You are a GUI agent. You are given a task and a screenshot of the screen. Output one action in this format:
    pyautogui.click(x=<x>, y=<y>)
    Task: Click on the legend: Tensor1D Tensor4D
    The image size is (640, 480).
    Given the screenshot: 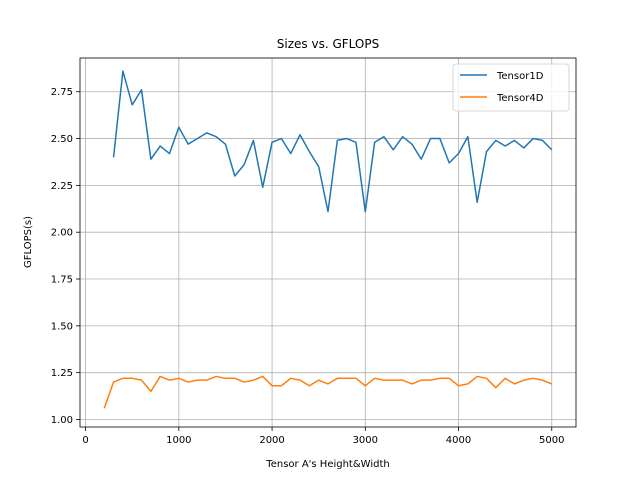 What is the action you would take?
    pyautogui.click(x=511, y=87)
    